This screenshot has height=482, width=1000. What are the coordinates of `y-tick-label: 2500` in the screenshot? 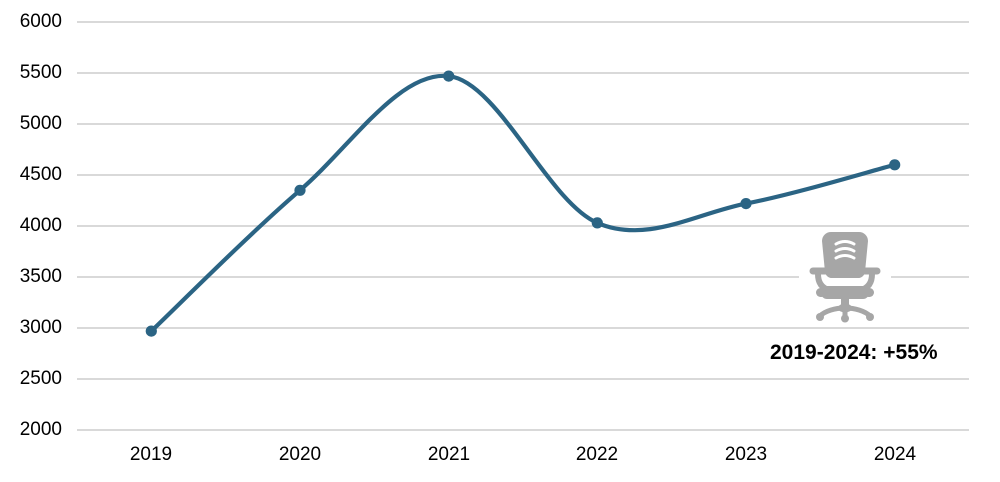 It's located at (40, 378).